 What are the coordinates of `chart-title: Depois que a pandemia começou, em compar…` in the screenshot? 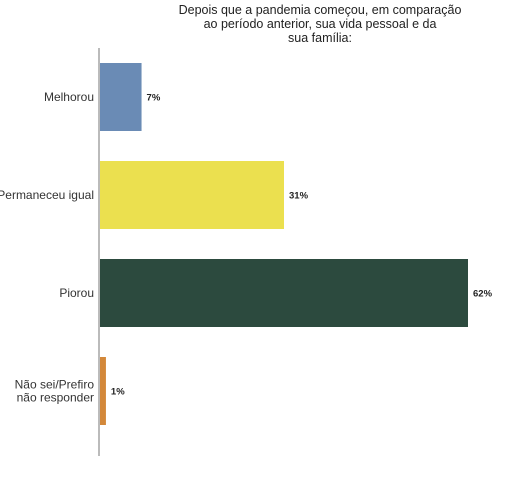 It's located at (320, 24).